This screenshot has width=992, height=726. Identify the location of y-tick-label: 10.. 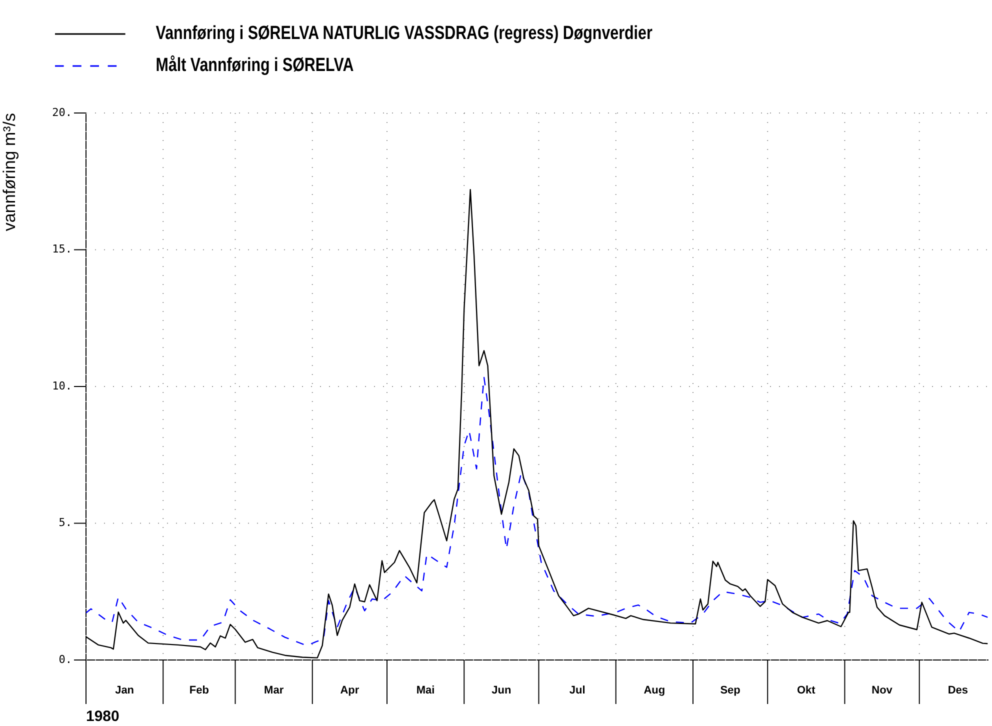
(62, 385).